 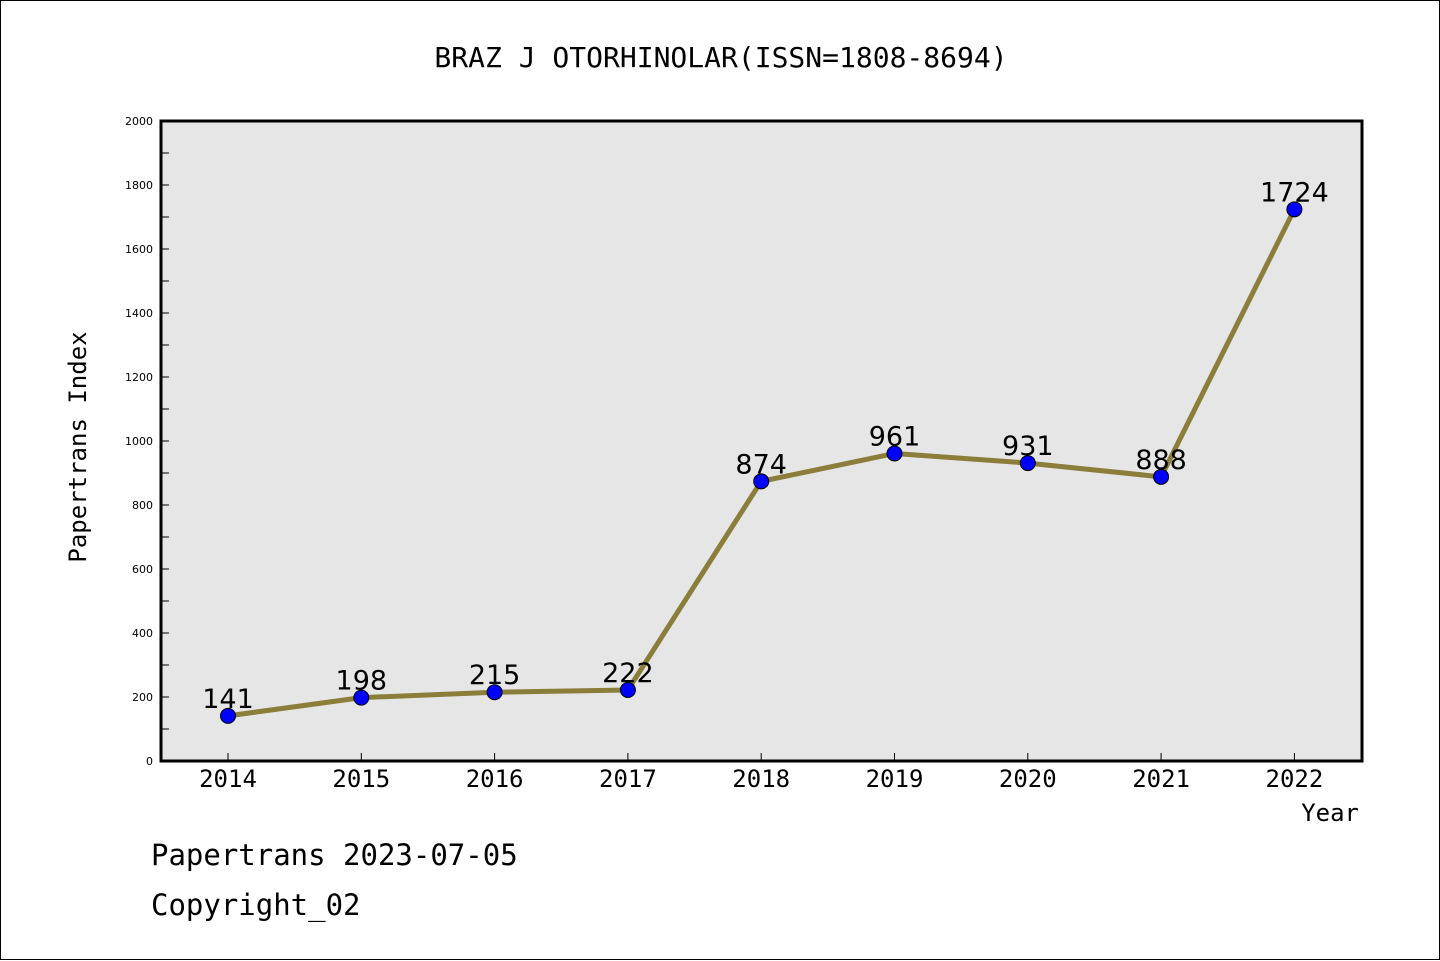 I want to click on data-label: 222, so click(x=628, y=673).